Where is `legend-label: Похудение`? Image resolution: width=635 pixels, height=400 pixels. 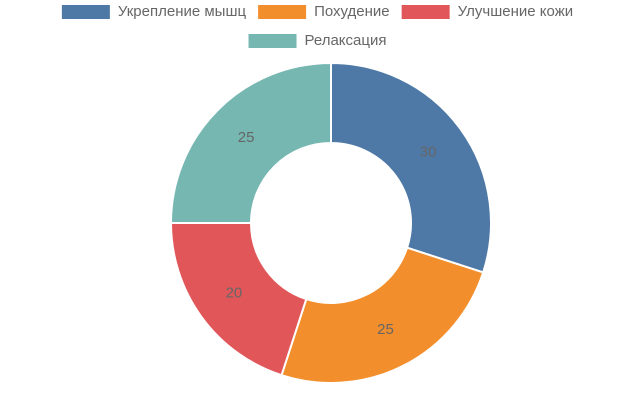 legend-label: Похудение is located at coordinates (352, 11).